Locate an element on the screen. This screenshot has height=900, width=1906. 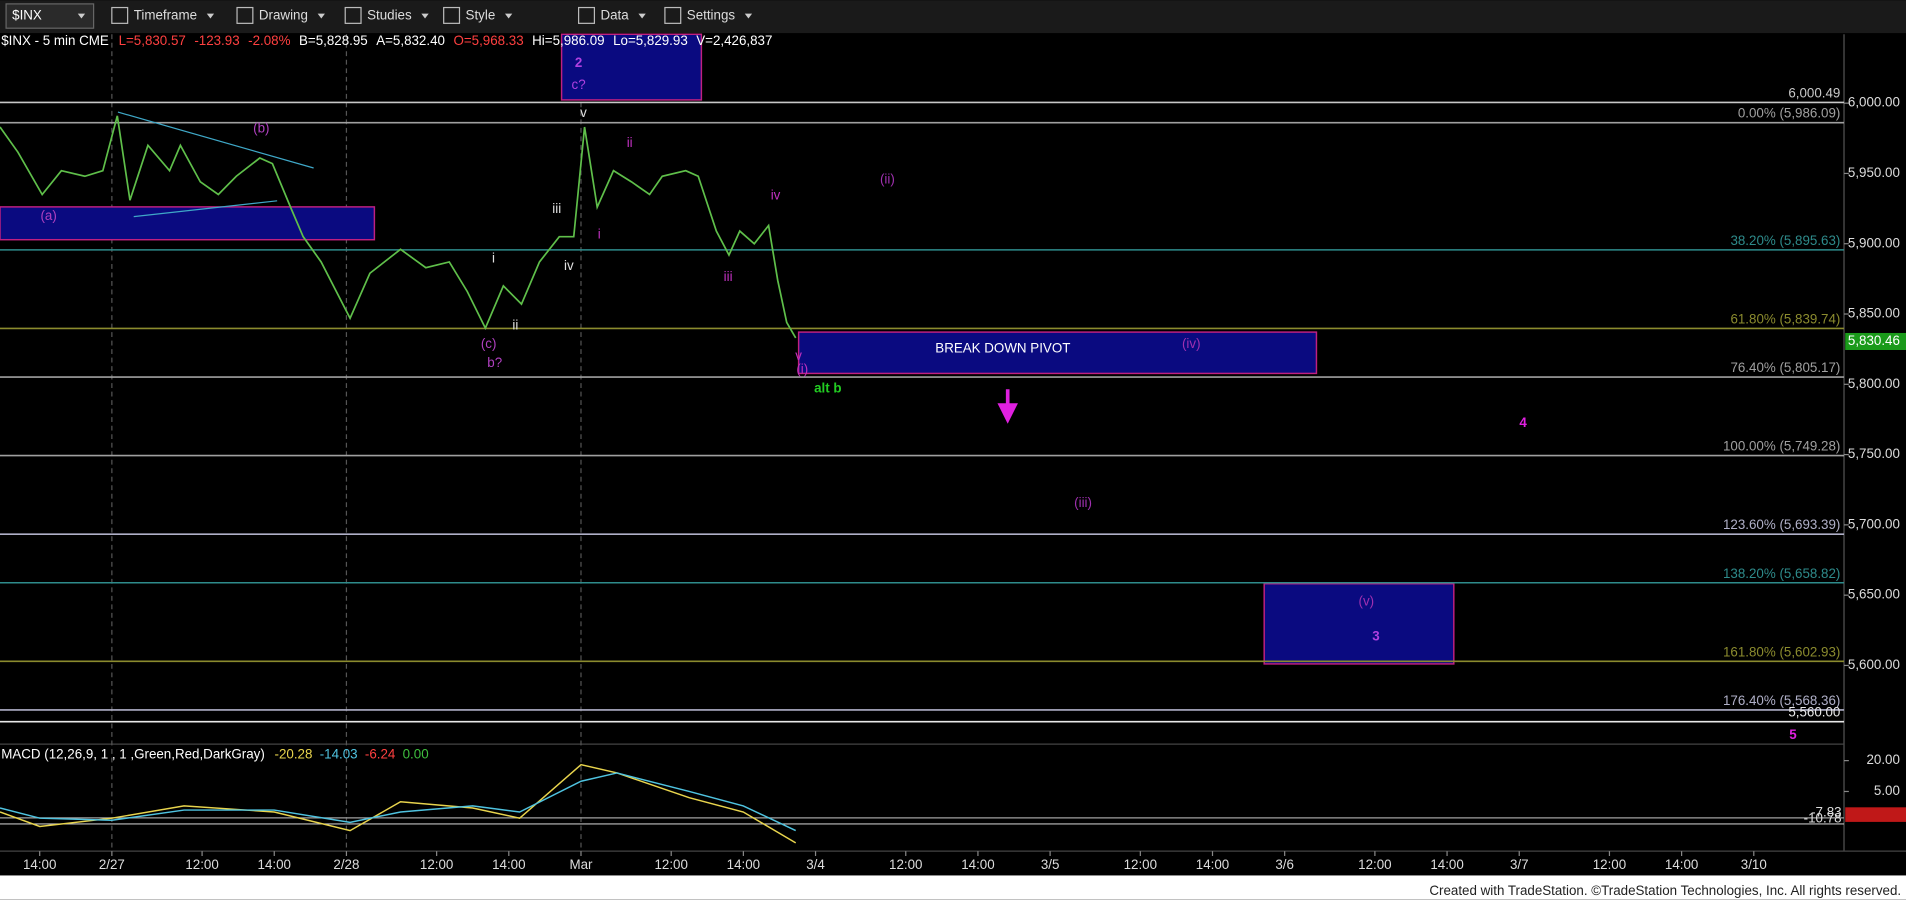
y-tick-label: 5,600.00 is located at coordinates (1874, 664).